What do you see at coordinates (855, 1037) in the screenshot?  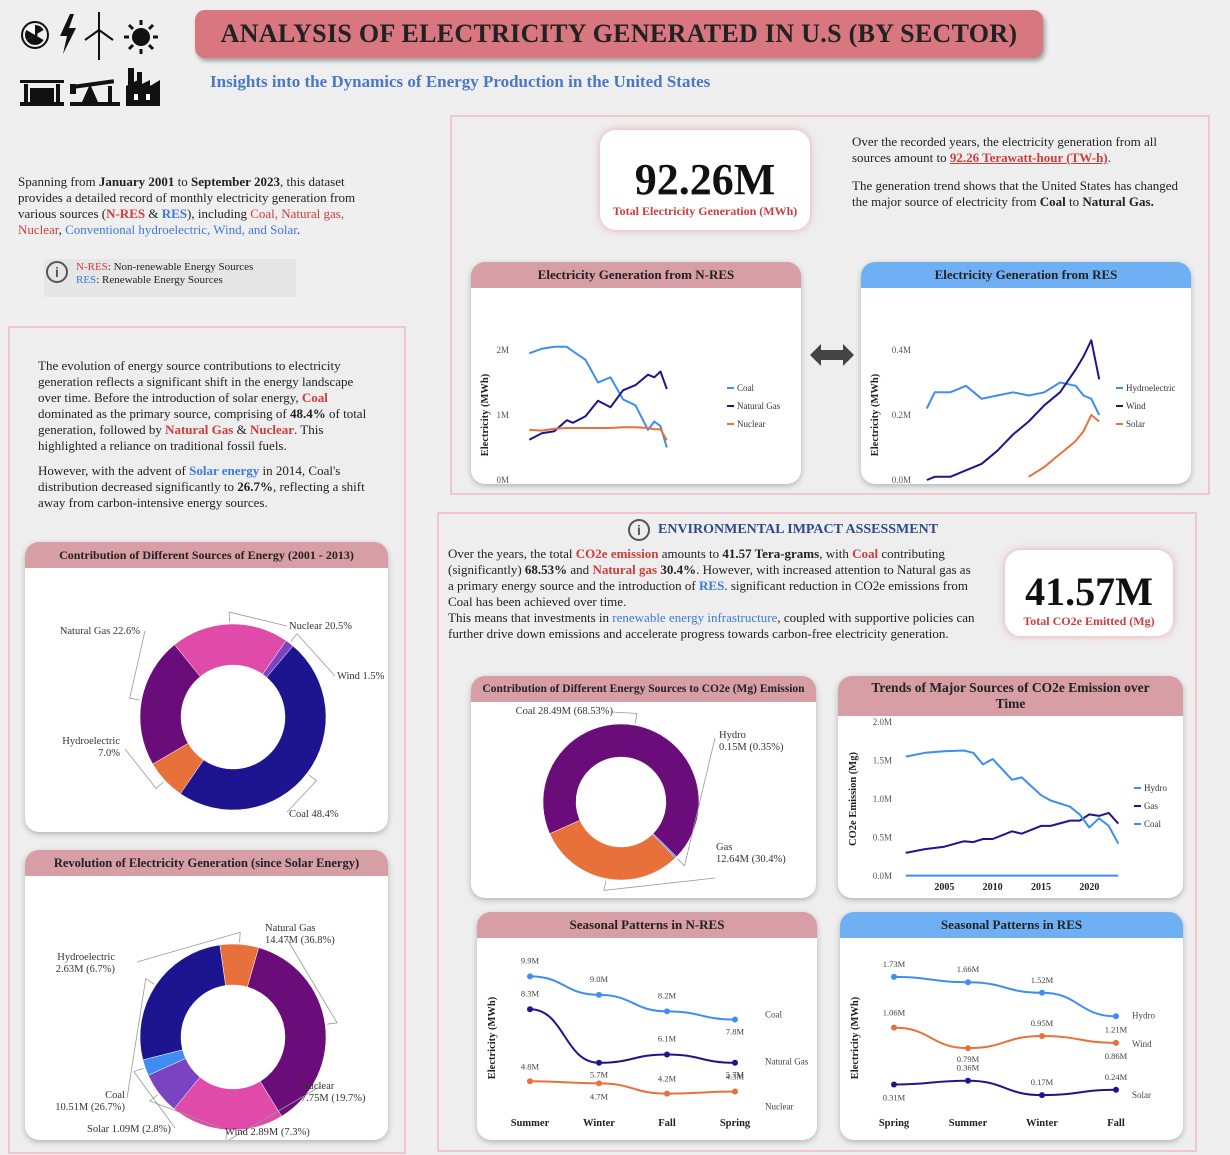 I see `season_res-ylabel: Electricity (MWh)` at bounding box center [855, 1037].